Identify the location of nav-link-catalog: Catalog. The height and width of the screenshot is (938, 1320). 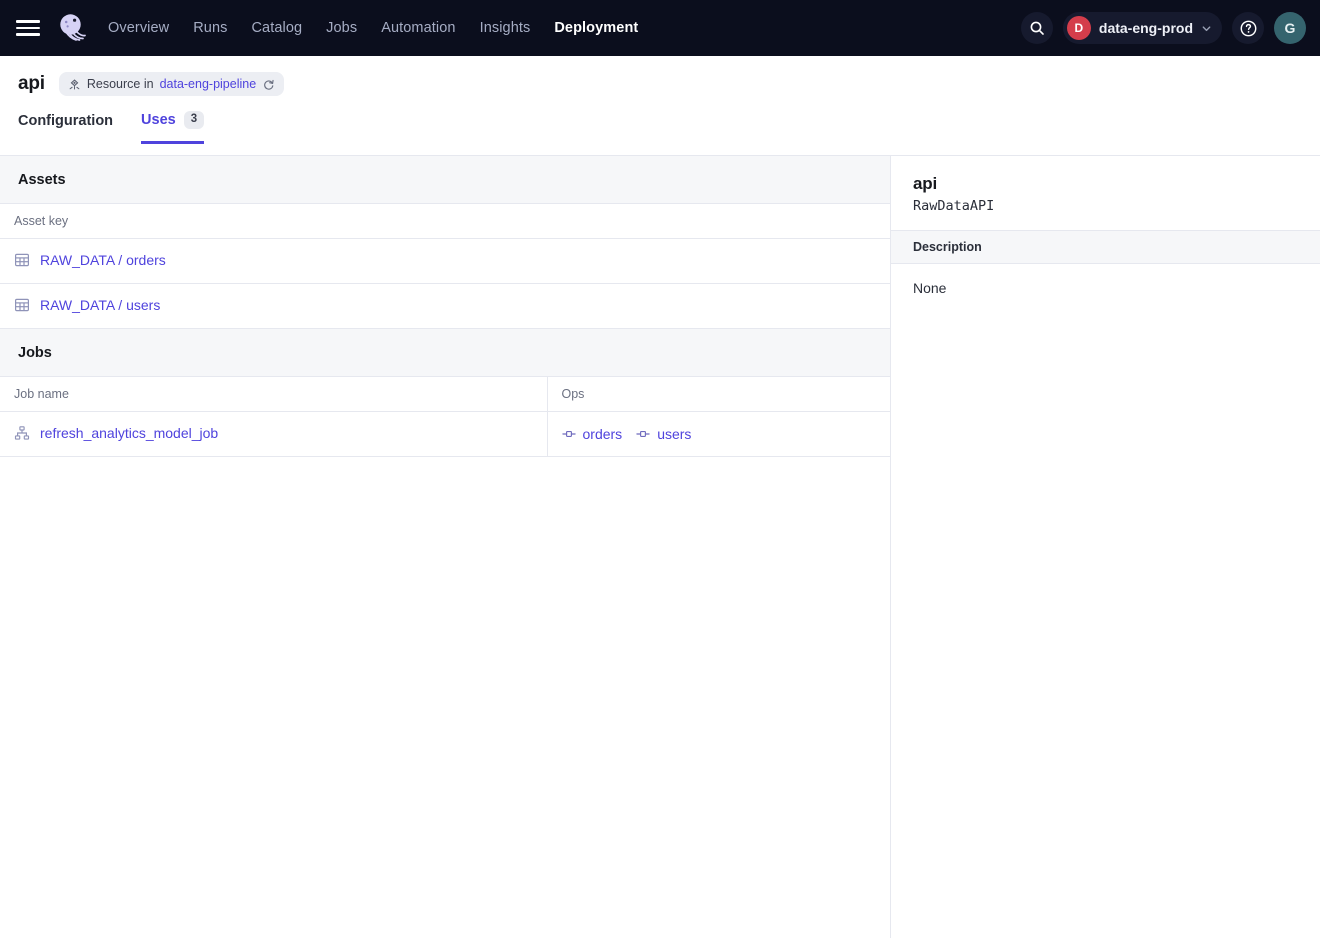
(277, 28).